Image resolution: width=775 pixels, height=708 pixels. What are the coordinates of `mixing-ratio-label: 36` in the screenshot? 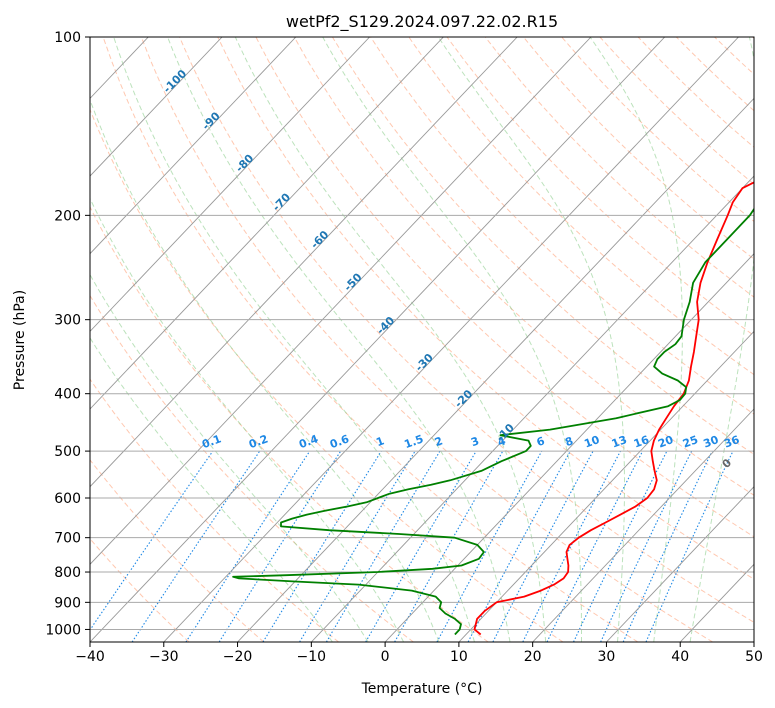 It's located at (731, 442).